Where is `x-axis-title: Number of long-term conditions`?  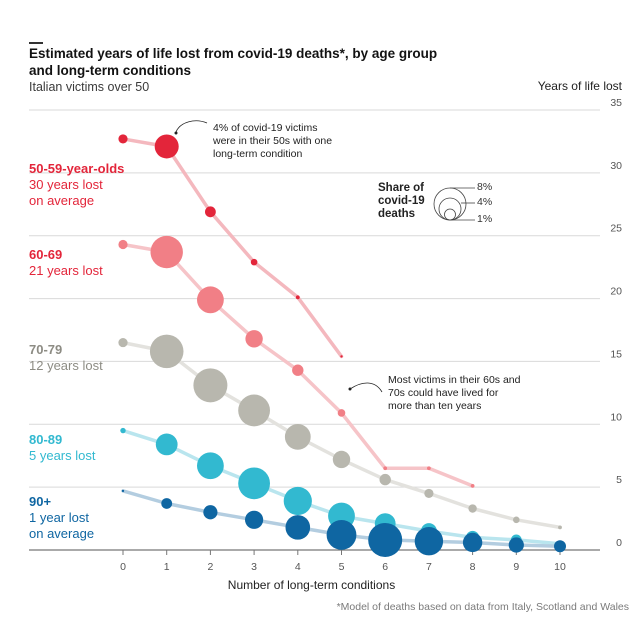
x-axis-title: Number of long-term conditions is located at coordinates (318, 585).